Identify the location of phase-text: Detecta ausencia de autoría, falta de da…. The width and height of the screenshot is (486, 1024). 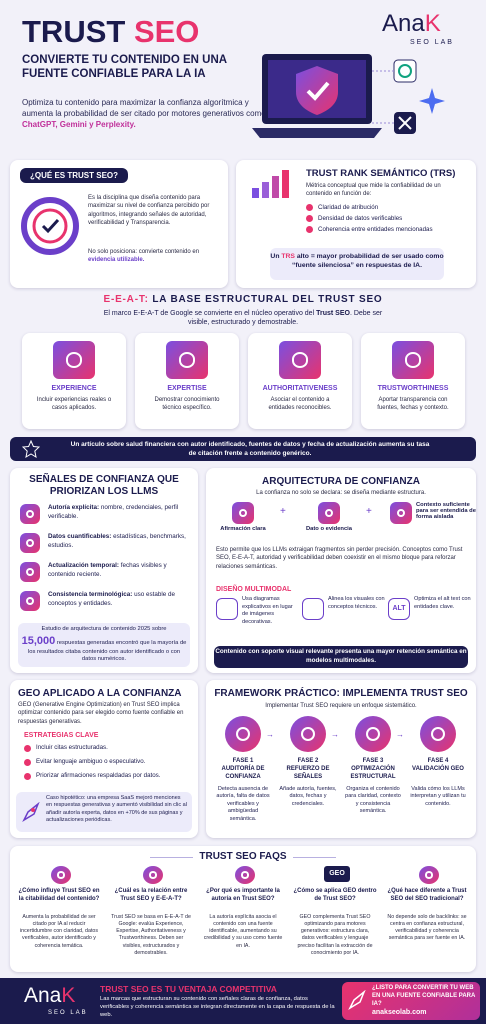
(243, 804).